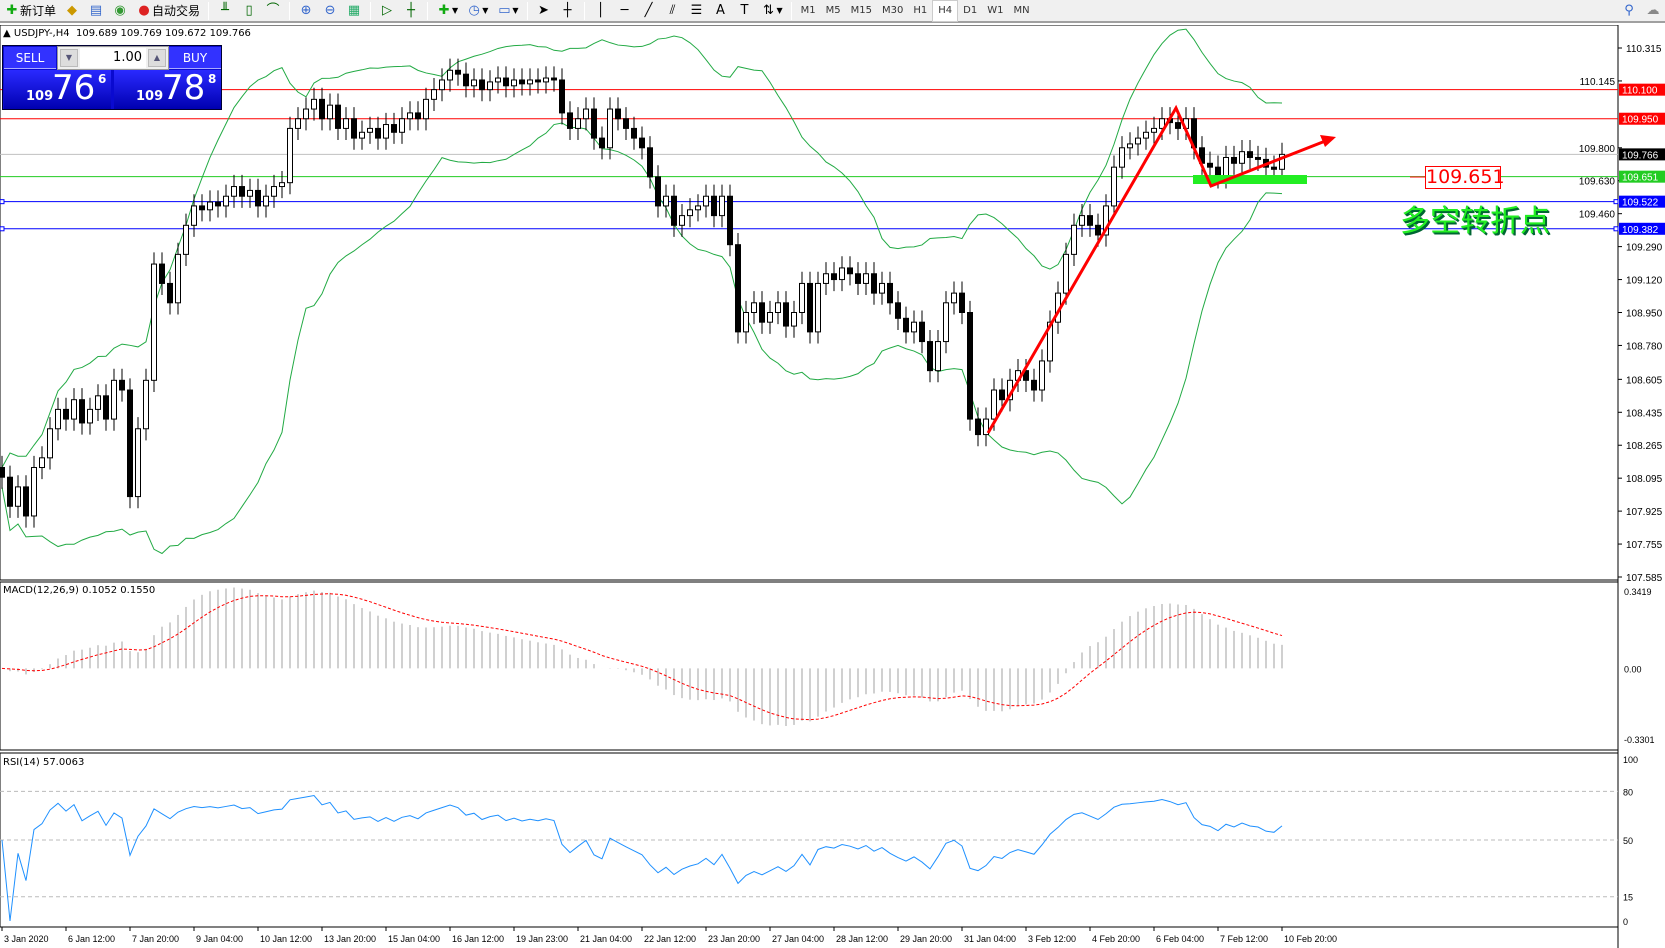 This screenshot has height=948, width=1665. I want to click on cursor-button: ➤, so click(544, 11).